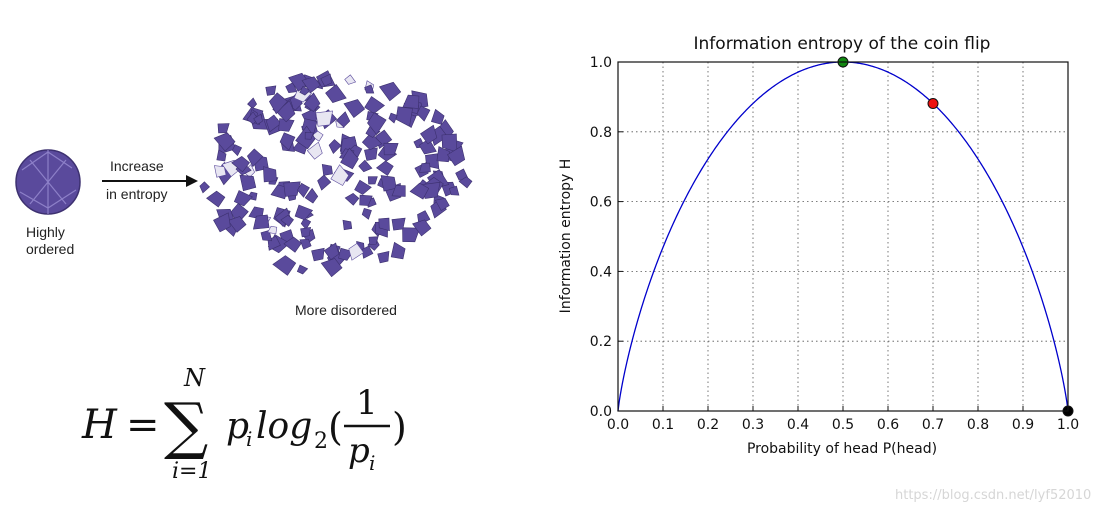  What do you see at coordinates (888, 425) in the screenshot?
I see `x-tick-label: 0.6` at bounding box center [888, 425].